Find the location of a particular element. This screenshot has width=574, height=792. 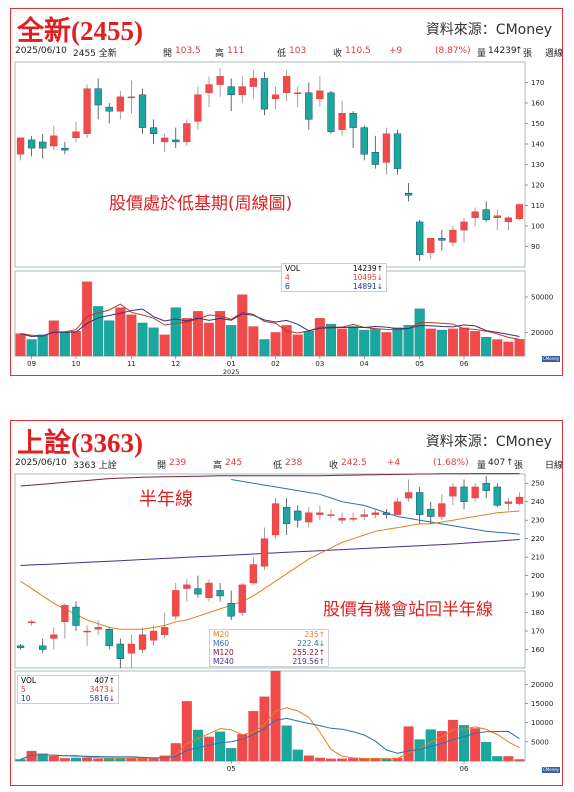

x-year-label: 2025 is located at coordinates (231, 371).